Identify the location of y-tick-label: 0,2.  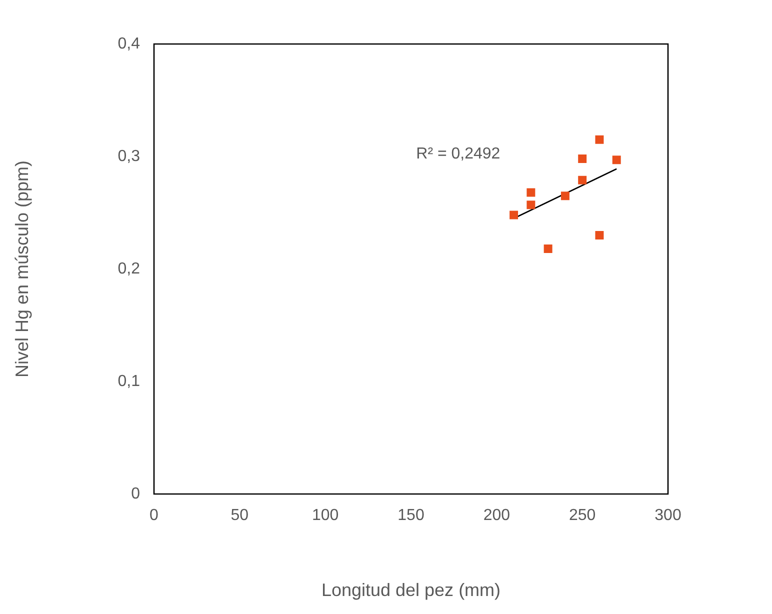
(129, 269).